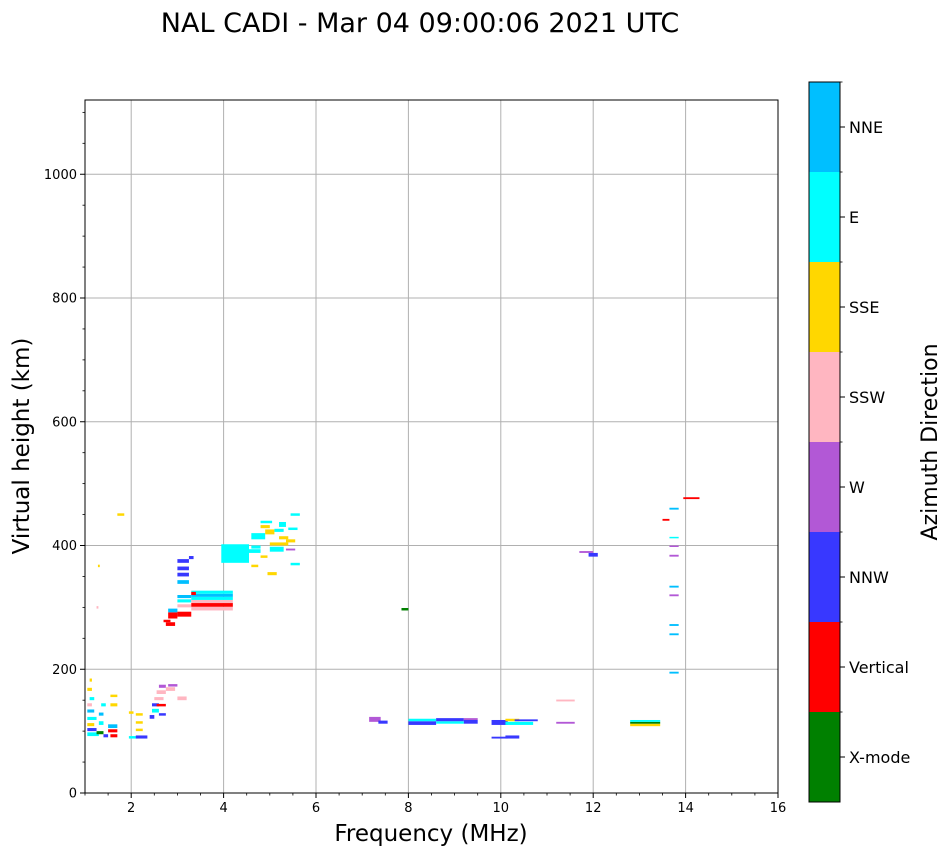 The image size is (951, 856). I want to click on x-axis-ticks: 2 4 6 8 10 12 14 16, so click(435, 804).